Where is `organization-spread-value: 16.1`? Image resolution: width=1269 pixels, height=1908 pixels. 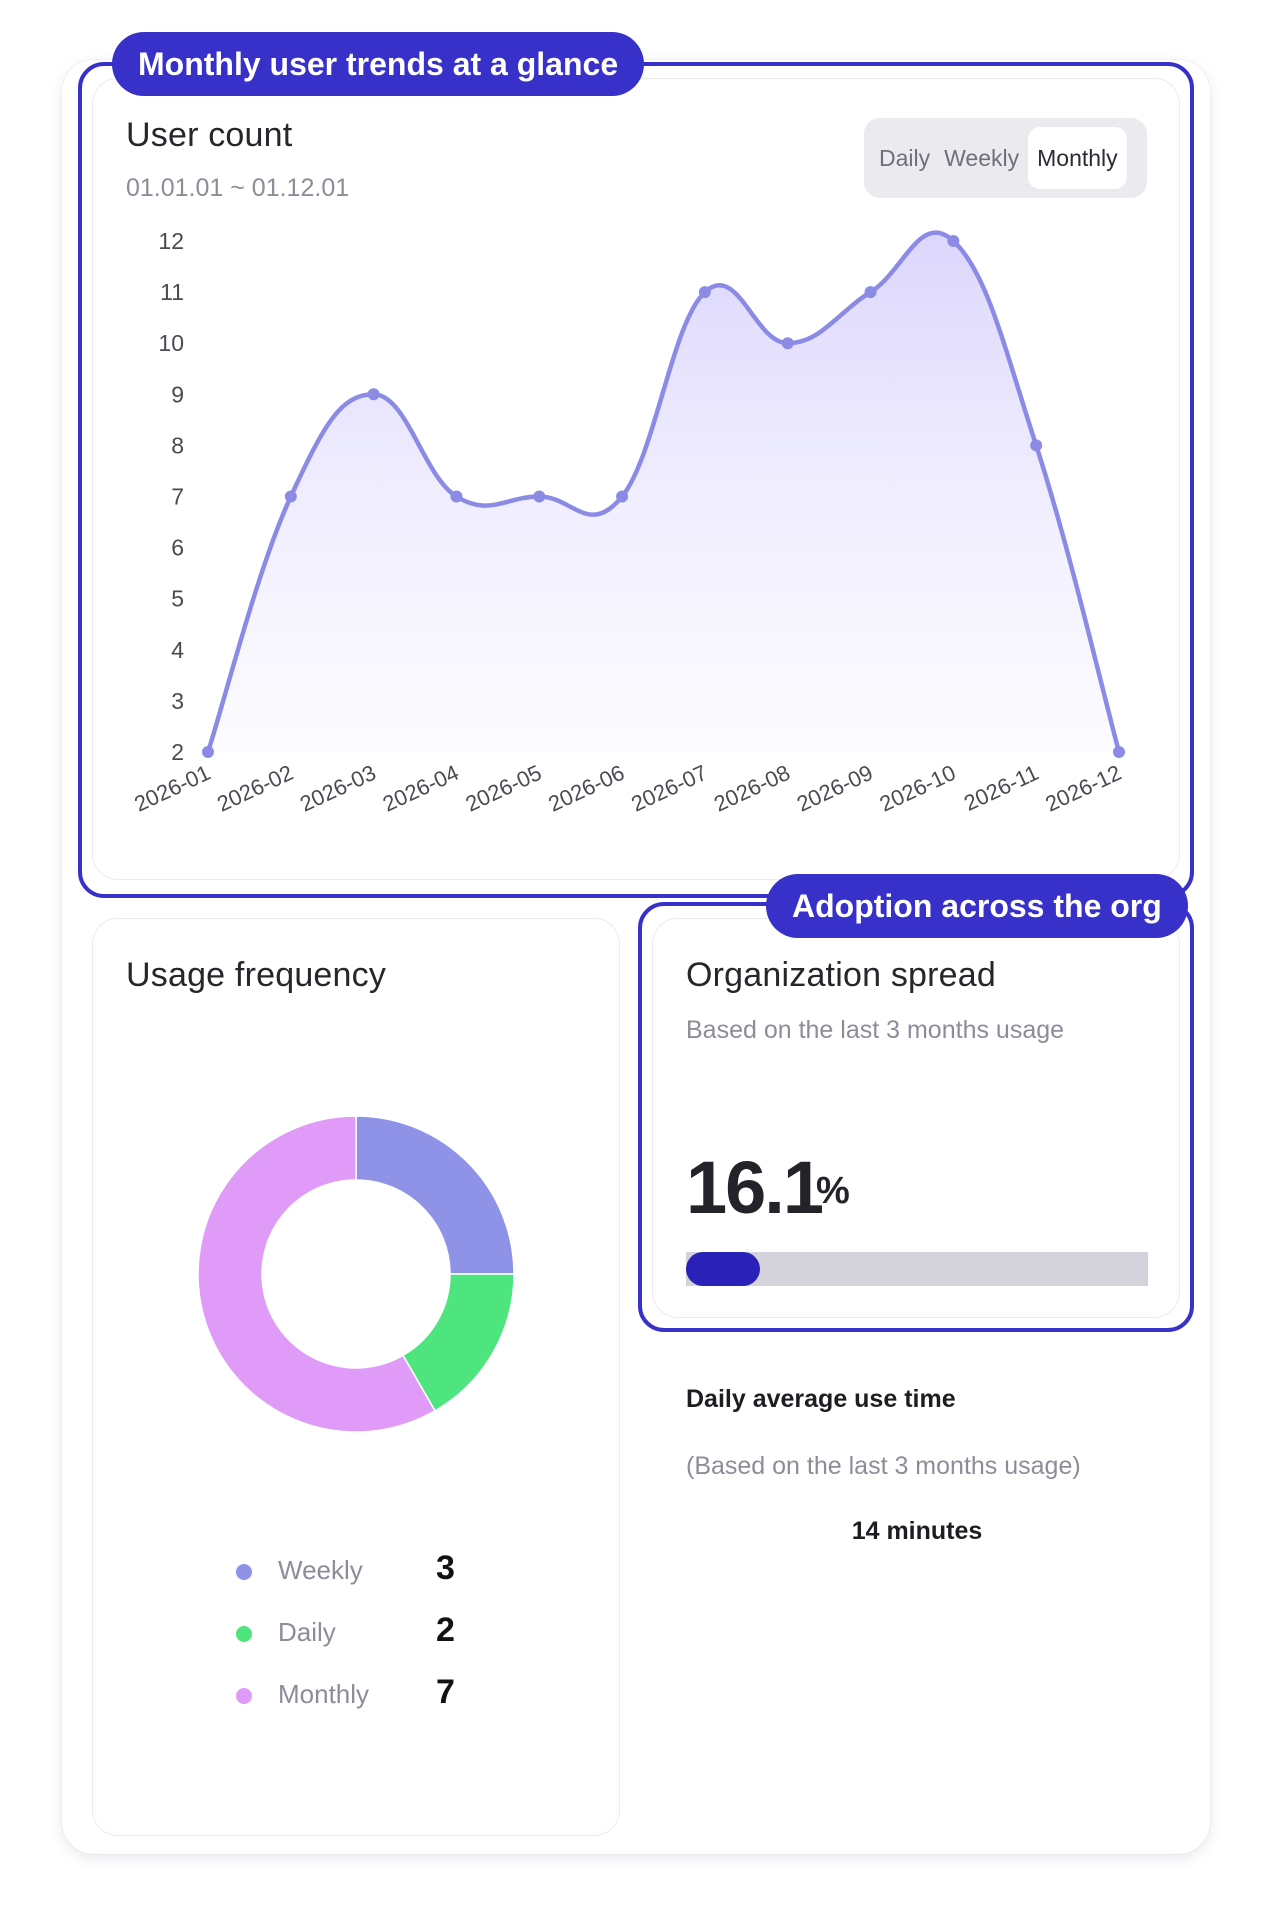 organization-spread-value: 16.1 is located at coordinates (755, 1187).